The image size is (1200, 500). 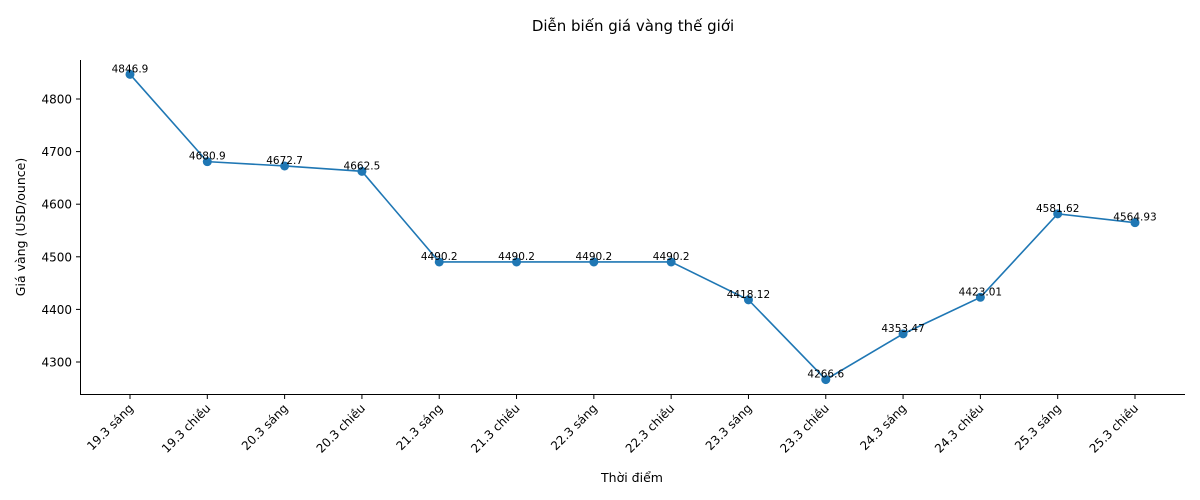 I want to click on x-tick-label: 23.3 sáng, so click(x=729, y=427).